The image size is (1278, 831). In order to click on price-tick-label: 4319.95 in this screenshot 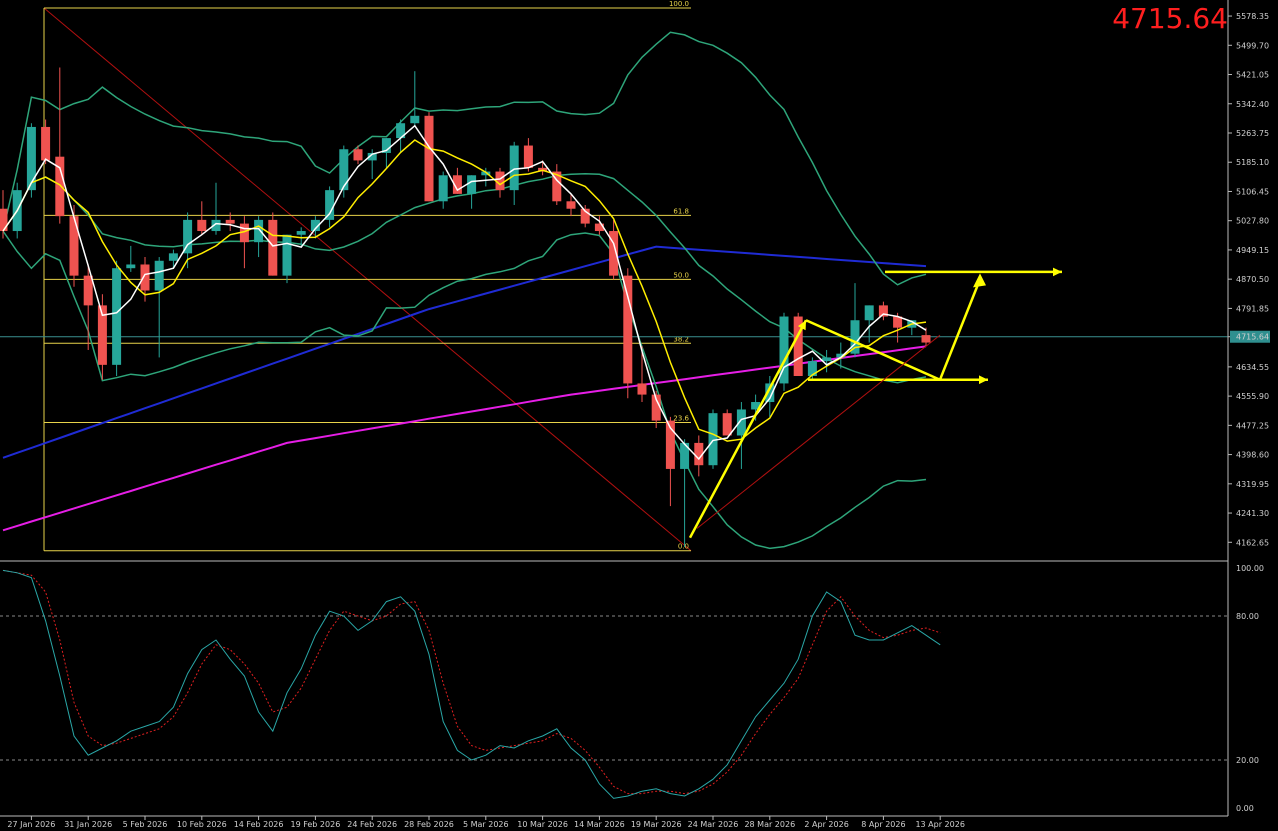, I will do `click(1252, 484)`.